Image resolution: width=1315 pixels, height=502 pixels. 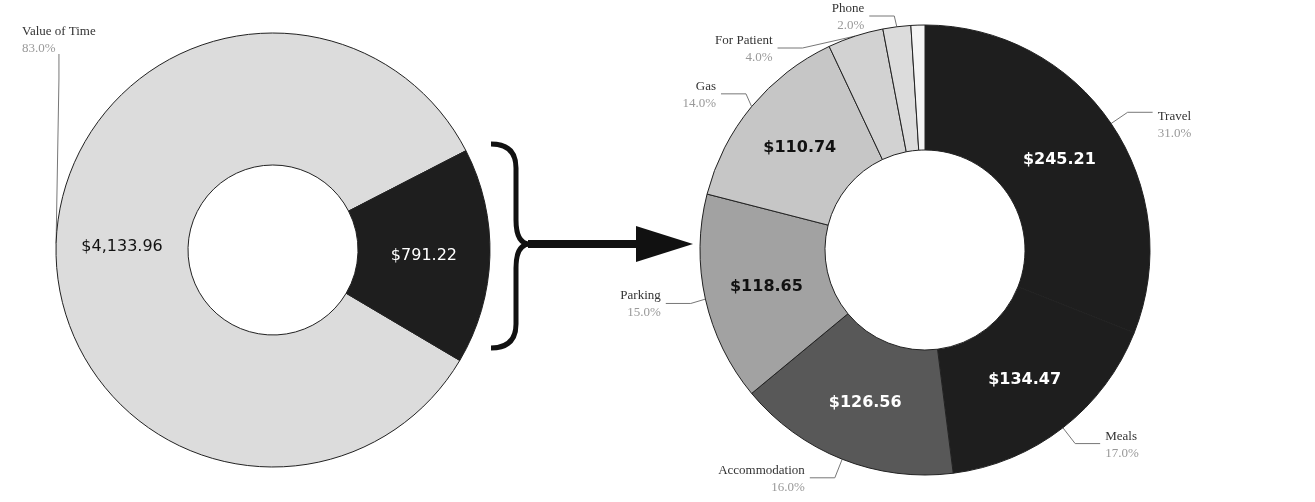 I want to click on data-label: $4,133.96, so click(x=122, y=246).